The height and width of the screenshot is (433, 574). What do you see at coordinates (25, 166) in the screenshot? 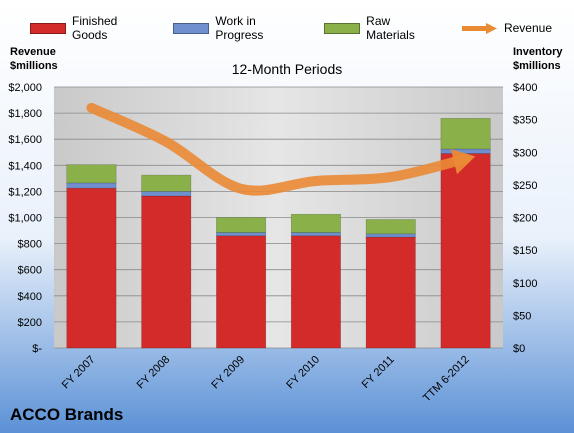
I see `left-tick-label: $1,400` at bounding box center [25, 166].